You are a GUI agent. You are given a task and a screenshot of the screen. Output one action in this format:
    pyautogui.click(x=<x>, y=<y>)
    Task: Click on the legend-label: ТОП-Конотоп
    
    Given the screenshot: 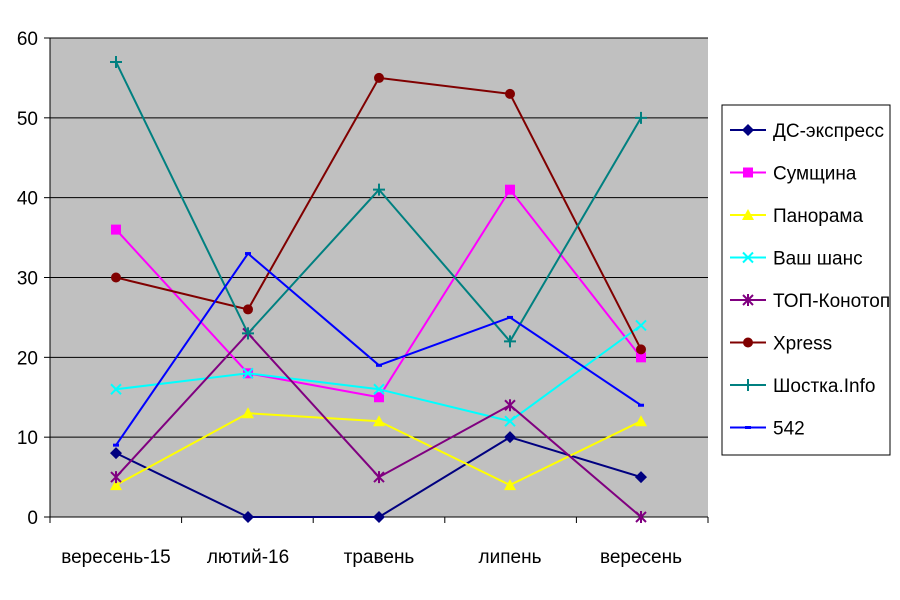 What is the action you would take?
    pyautogui.click(x=831, y=301)
    